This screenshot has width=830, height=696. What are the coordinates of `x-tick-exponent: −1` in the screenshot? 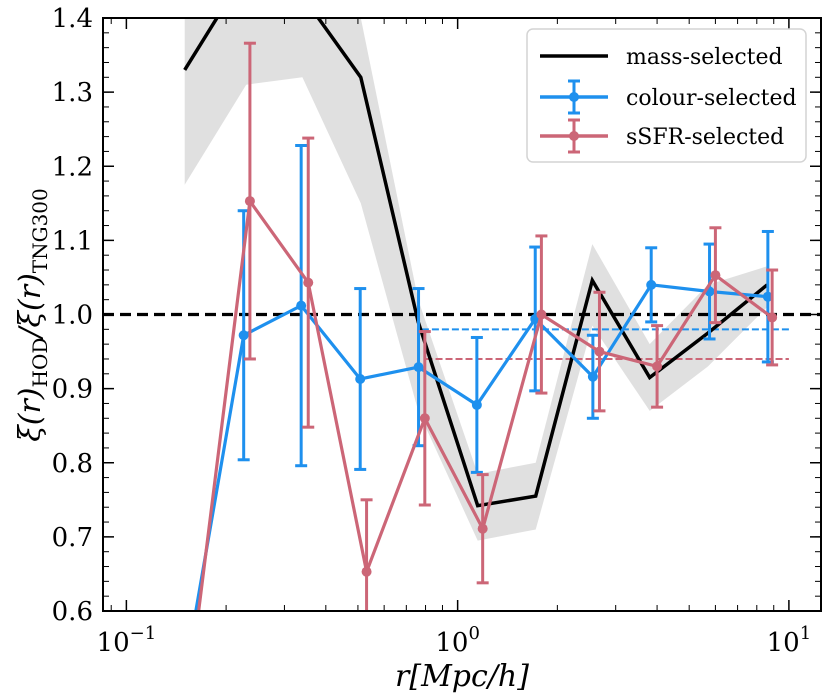 It's located at (143, 633).